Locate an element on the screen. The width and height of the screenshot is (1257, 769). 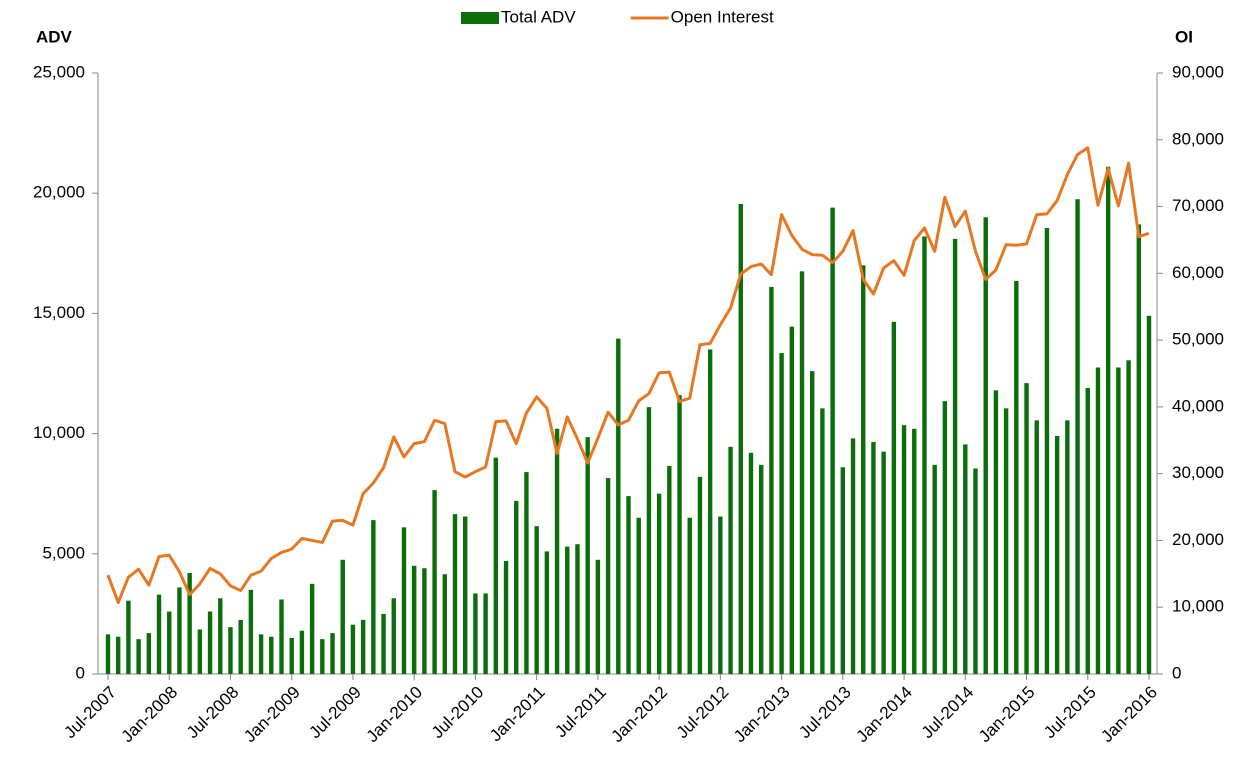
x-tick-label: Jan-2011 is located at coordinates (517, 714).